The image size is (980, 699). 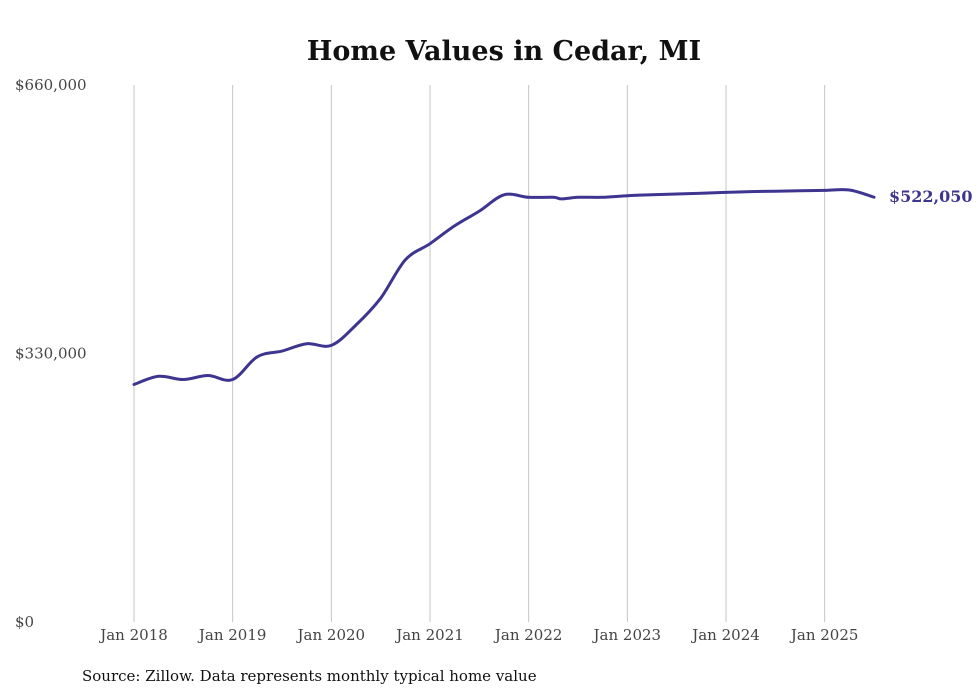 What do you see at coordinates (429, 635) in the screenshot?
I see `x-tick-label: Jan 2021` at bounding box center [429, 635].